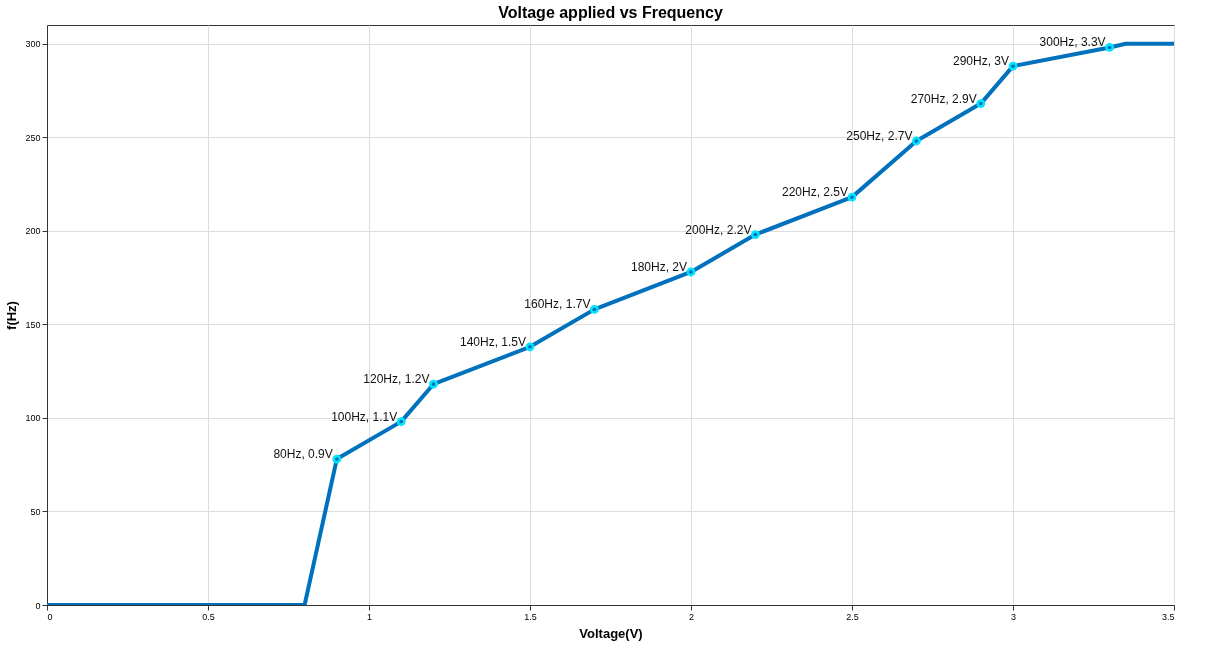 The height and width of the screenshot is (665, 1206). What do you see at coordinates (718, 229) in the screenshot?
I see `annotation: 200Hz, 2.2V` at bounding box center [718, 229].